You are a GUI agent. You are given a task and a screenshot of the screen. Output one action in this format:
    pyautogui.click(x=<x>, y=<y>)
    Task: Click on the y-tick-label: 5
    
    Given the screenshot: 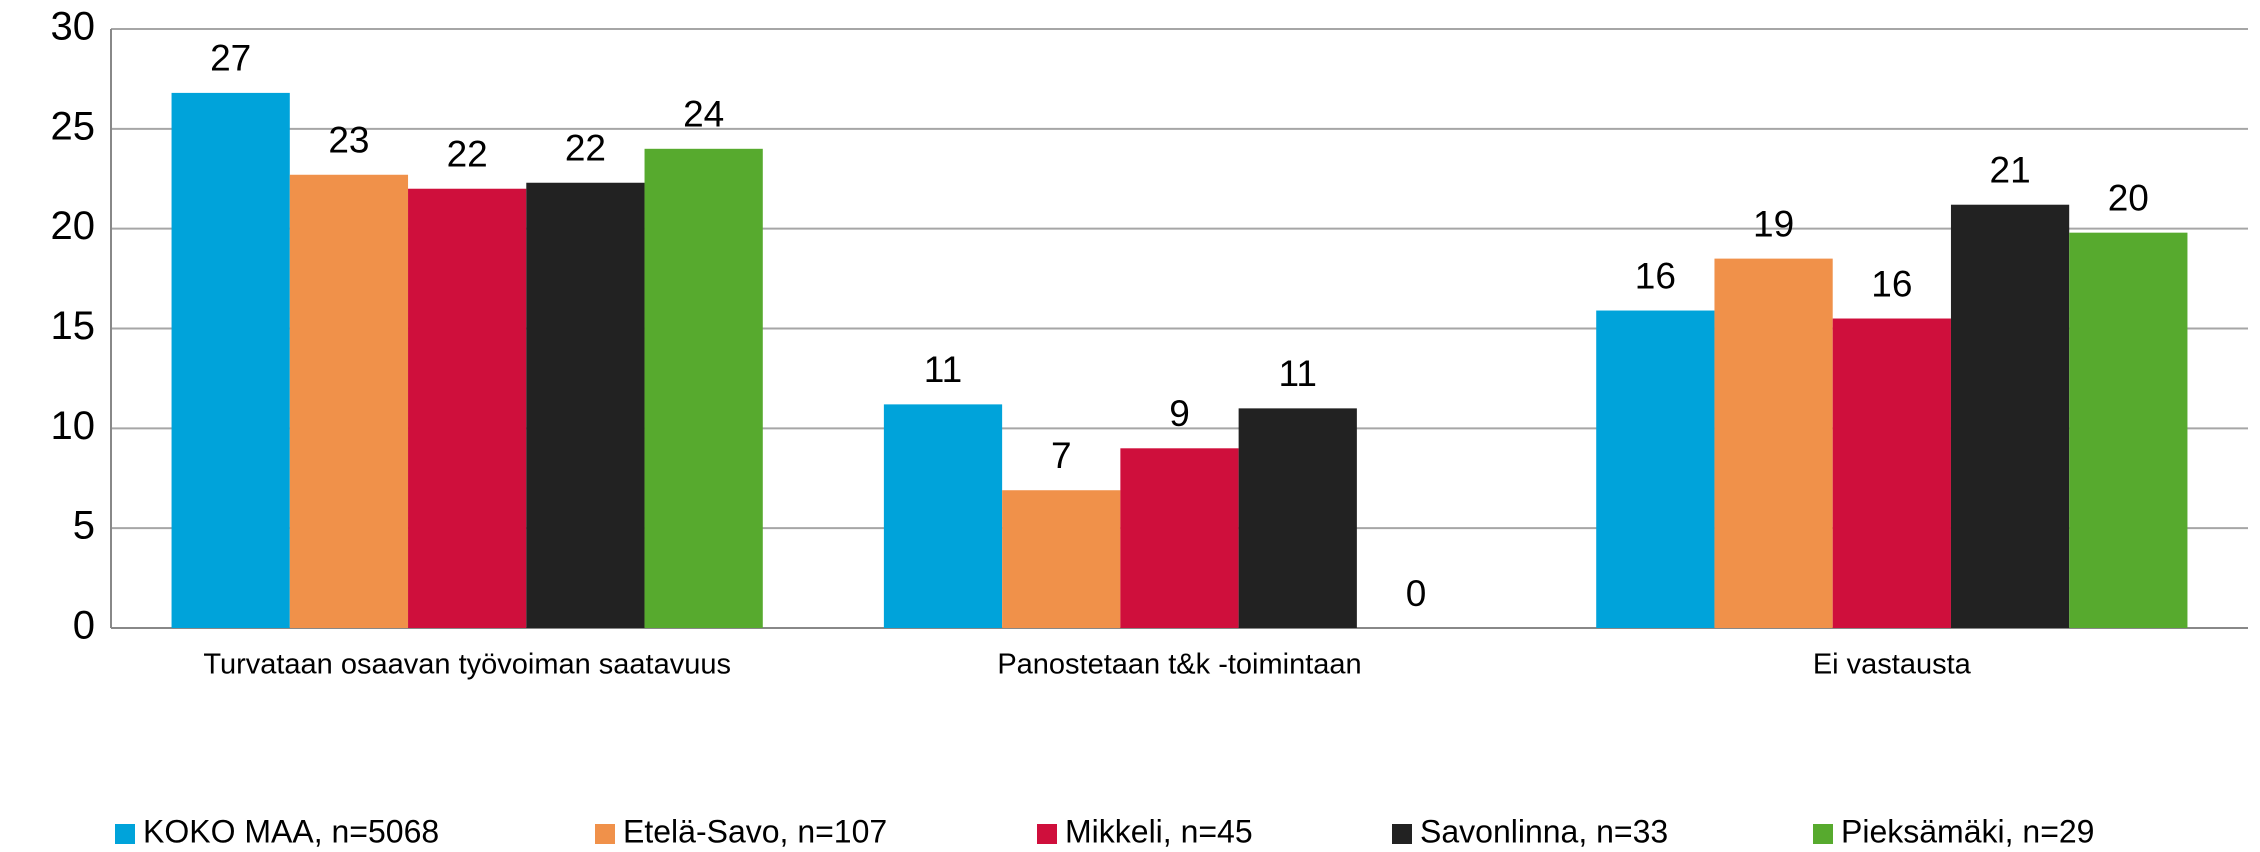 What is the action you would take?
    pyautogui.click(x=84, y=526)
    